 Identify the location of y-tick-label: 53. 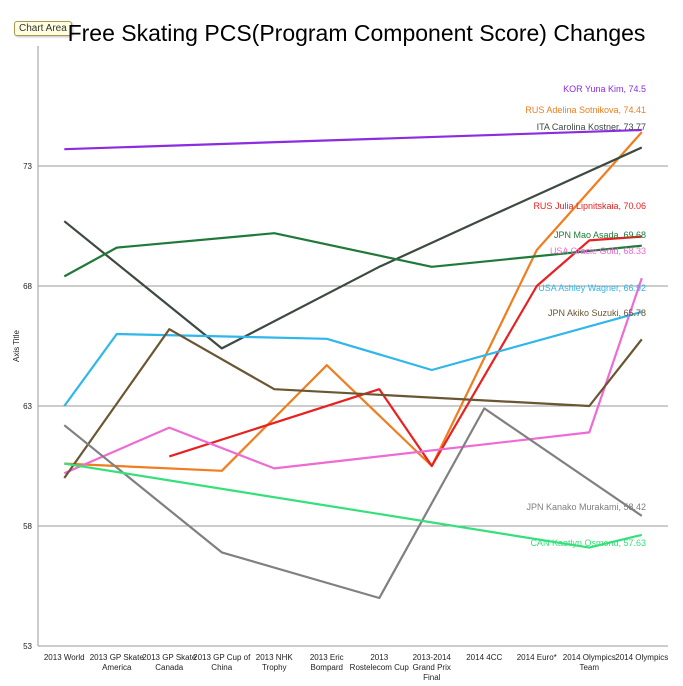
(27, 646).